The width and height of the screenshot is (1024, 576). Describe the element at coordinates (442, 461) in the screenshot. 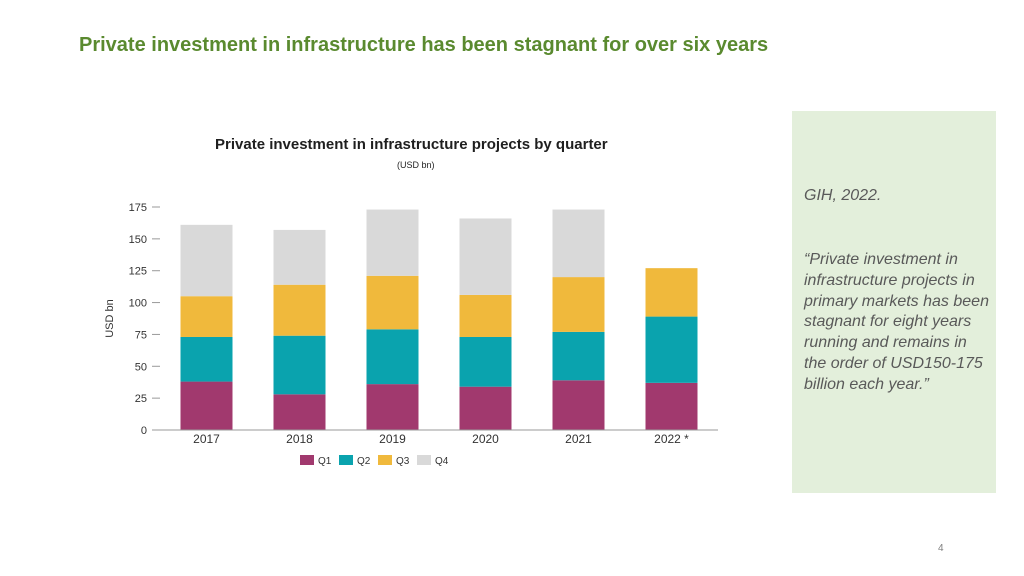

I see `legend-label: Q4` at that location.